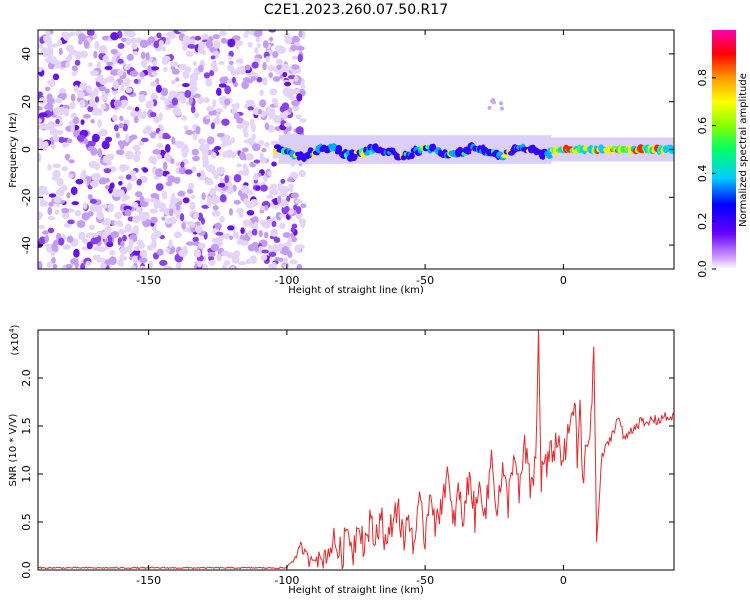 The image size is (750, 600). What do you see at coordinates (489, 107) in the screenshot?
I see `weak-echo` at bounding box center [489, 107].